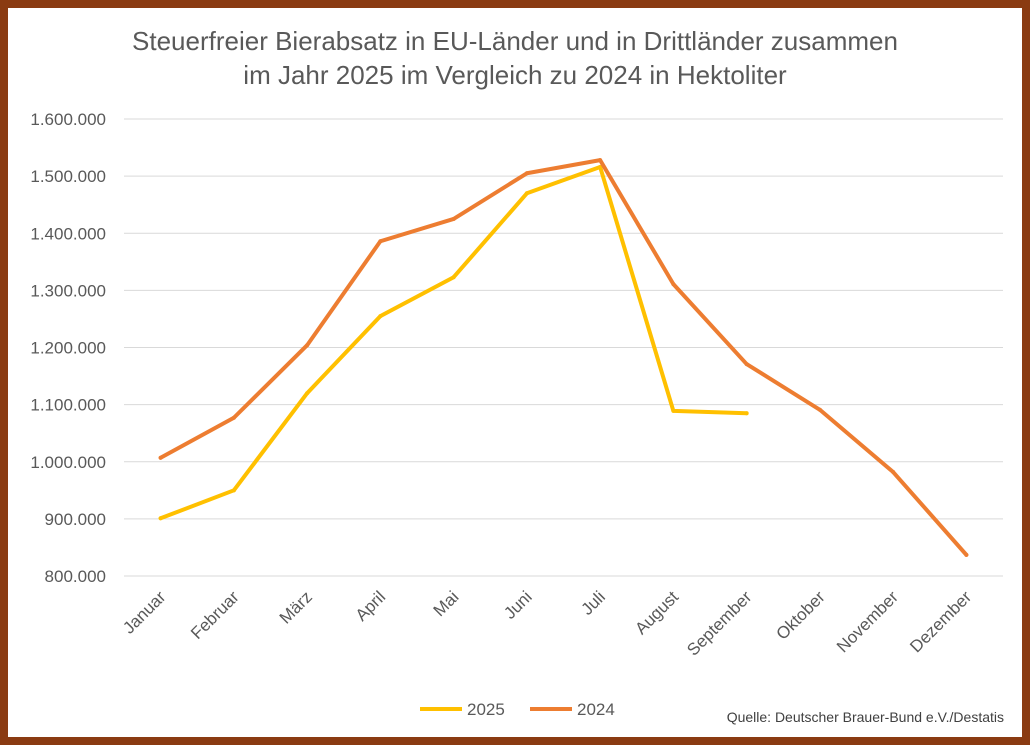  Describe the element at coordinates (68, 119) in the screenshot. I see `y-tick-label: 1.600.000` at that location.